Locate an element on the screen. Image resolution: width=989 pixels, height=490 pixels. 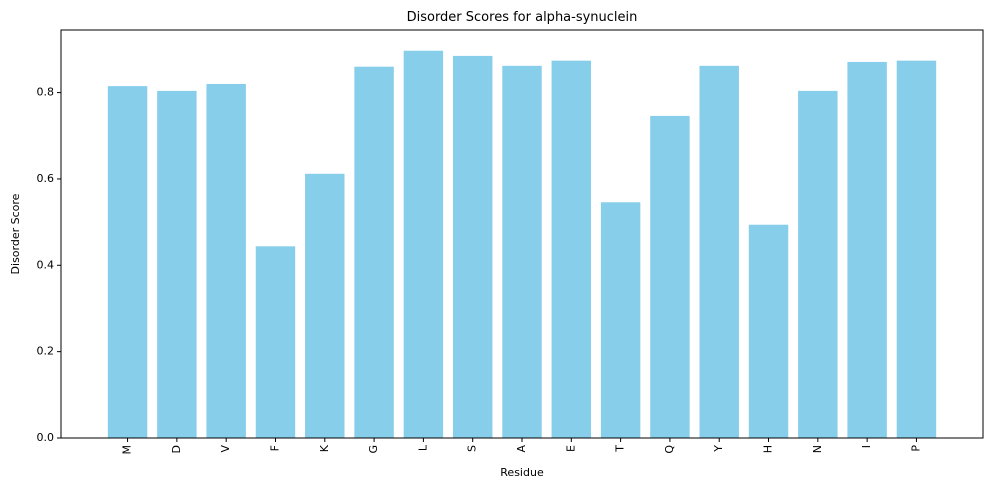
bar-H is located at coordinates (768, 331).